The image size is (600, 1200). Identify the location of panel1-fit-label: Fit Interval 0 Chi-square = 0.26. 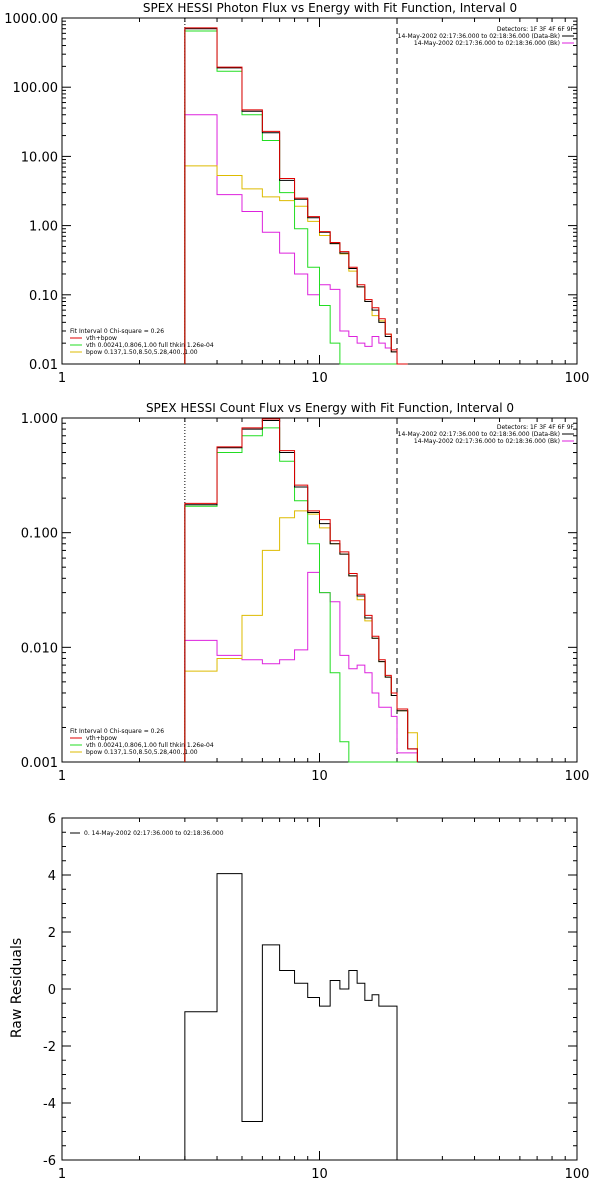
(117, 331).